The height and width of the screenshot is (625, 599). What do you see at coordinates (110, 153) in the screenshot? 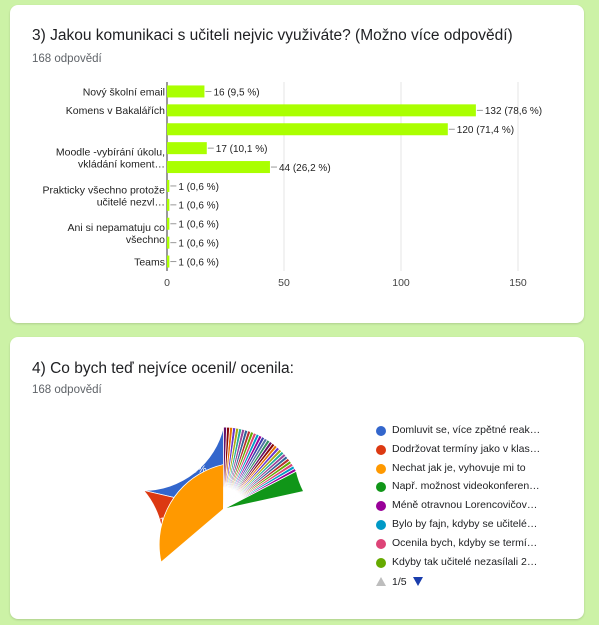
I see `category-label: Moodle -vybírání úkolu,` at bounding box center [110, 153].